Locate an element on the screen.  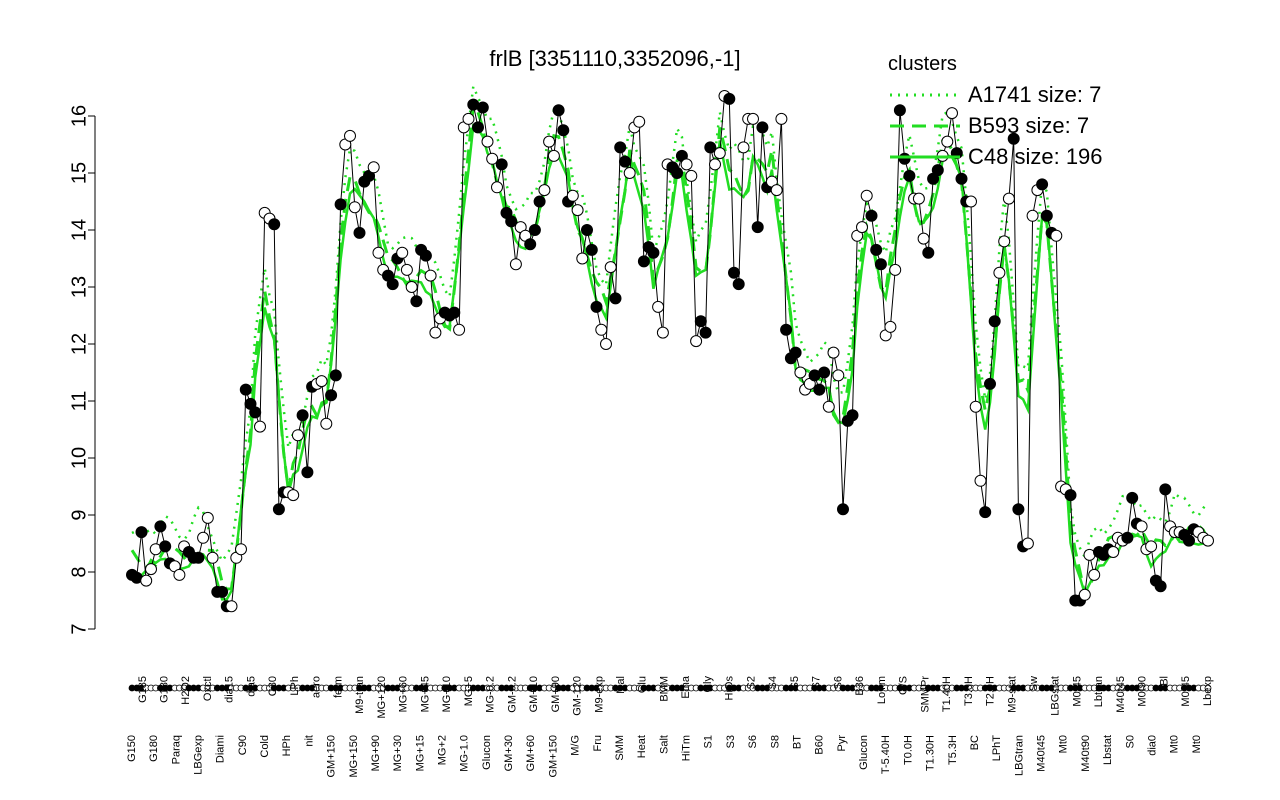
x-tick-label: MG+45 is located at coordinates (425, 694).